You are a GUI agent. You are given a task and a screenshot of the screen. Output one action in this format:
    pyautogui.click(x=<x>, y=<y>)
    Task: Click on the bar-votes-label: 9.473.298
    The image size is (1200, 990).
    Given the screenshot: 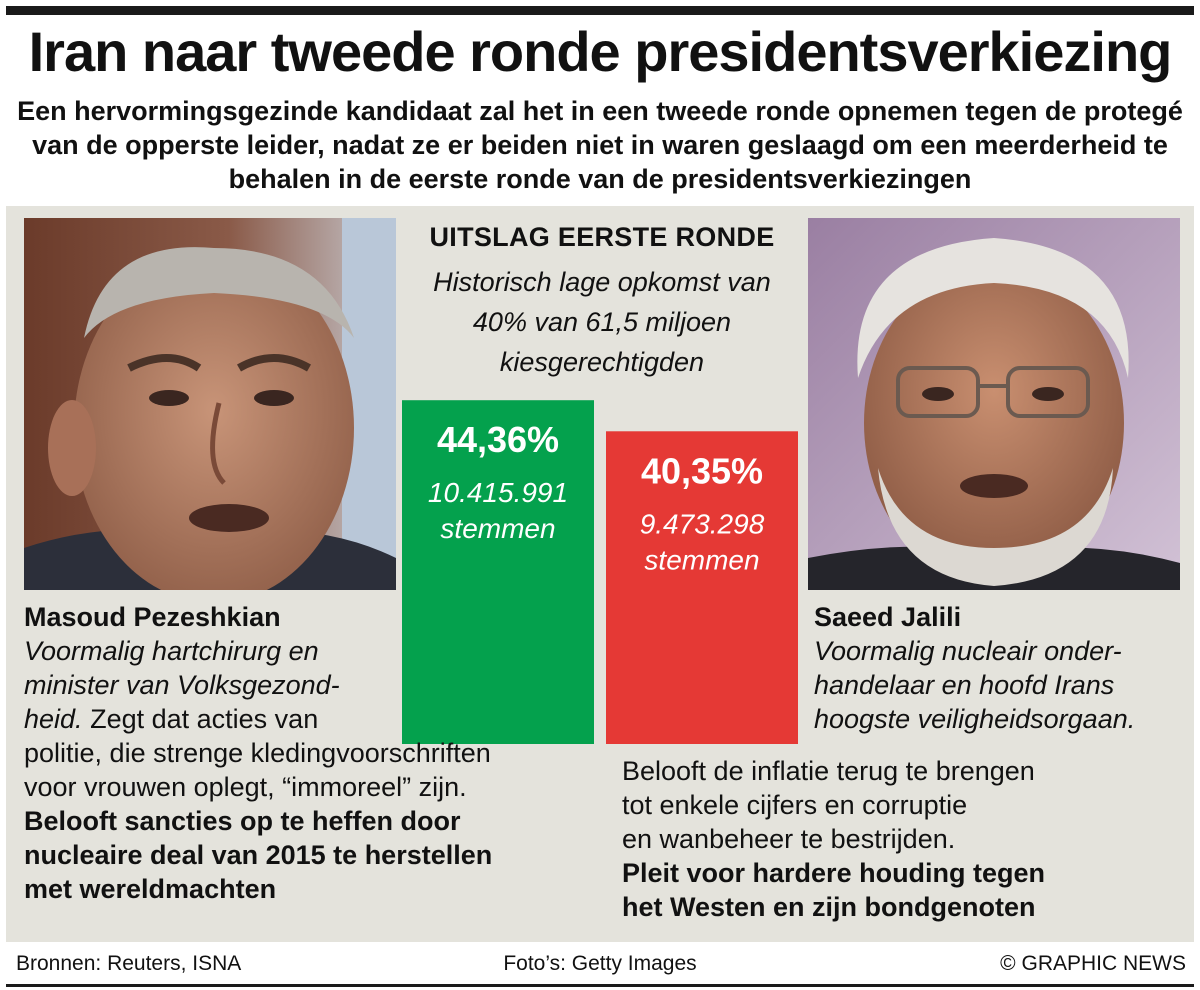 What is the action you would take?
    pyautogui.click(x=702, y=523)
    